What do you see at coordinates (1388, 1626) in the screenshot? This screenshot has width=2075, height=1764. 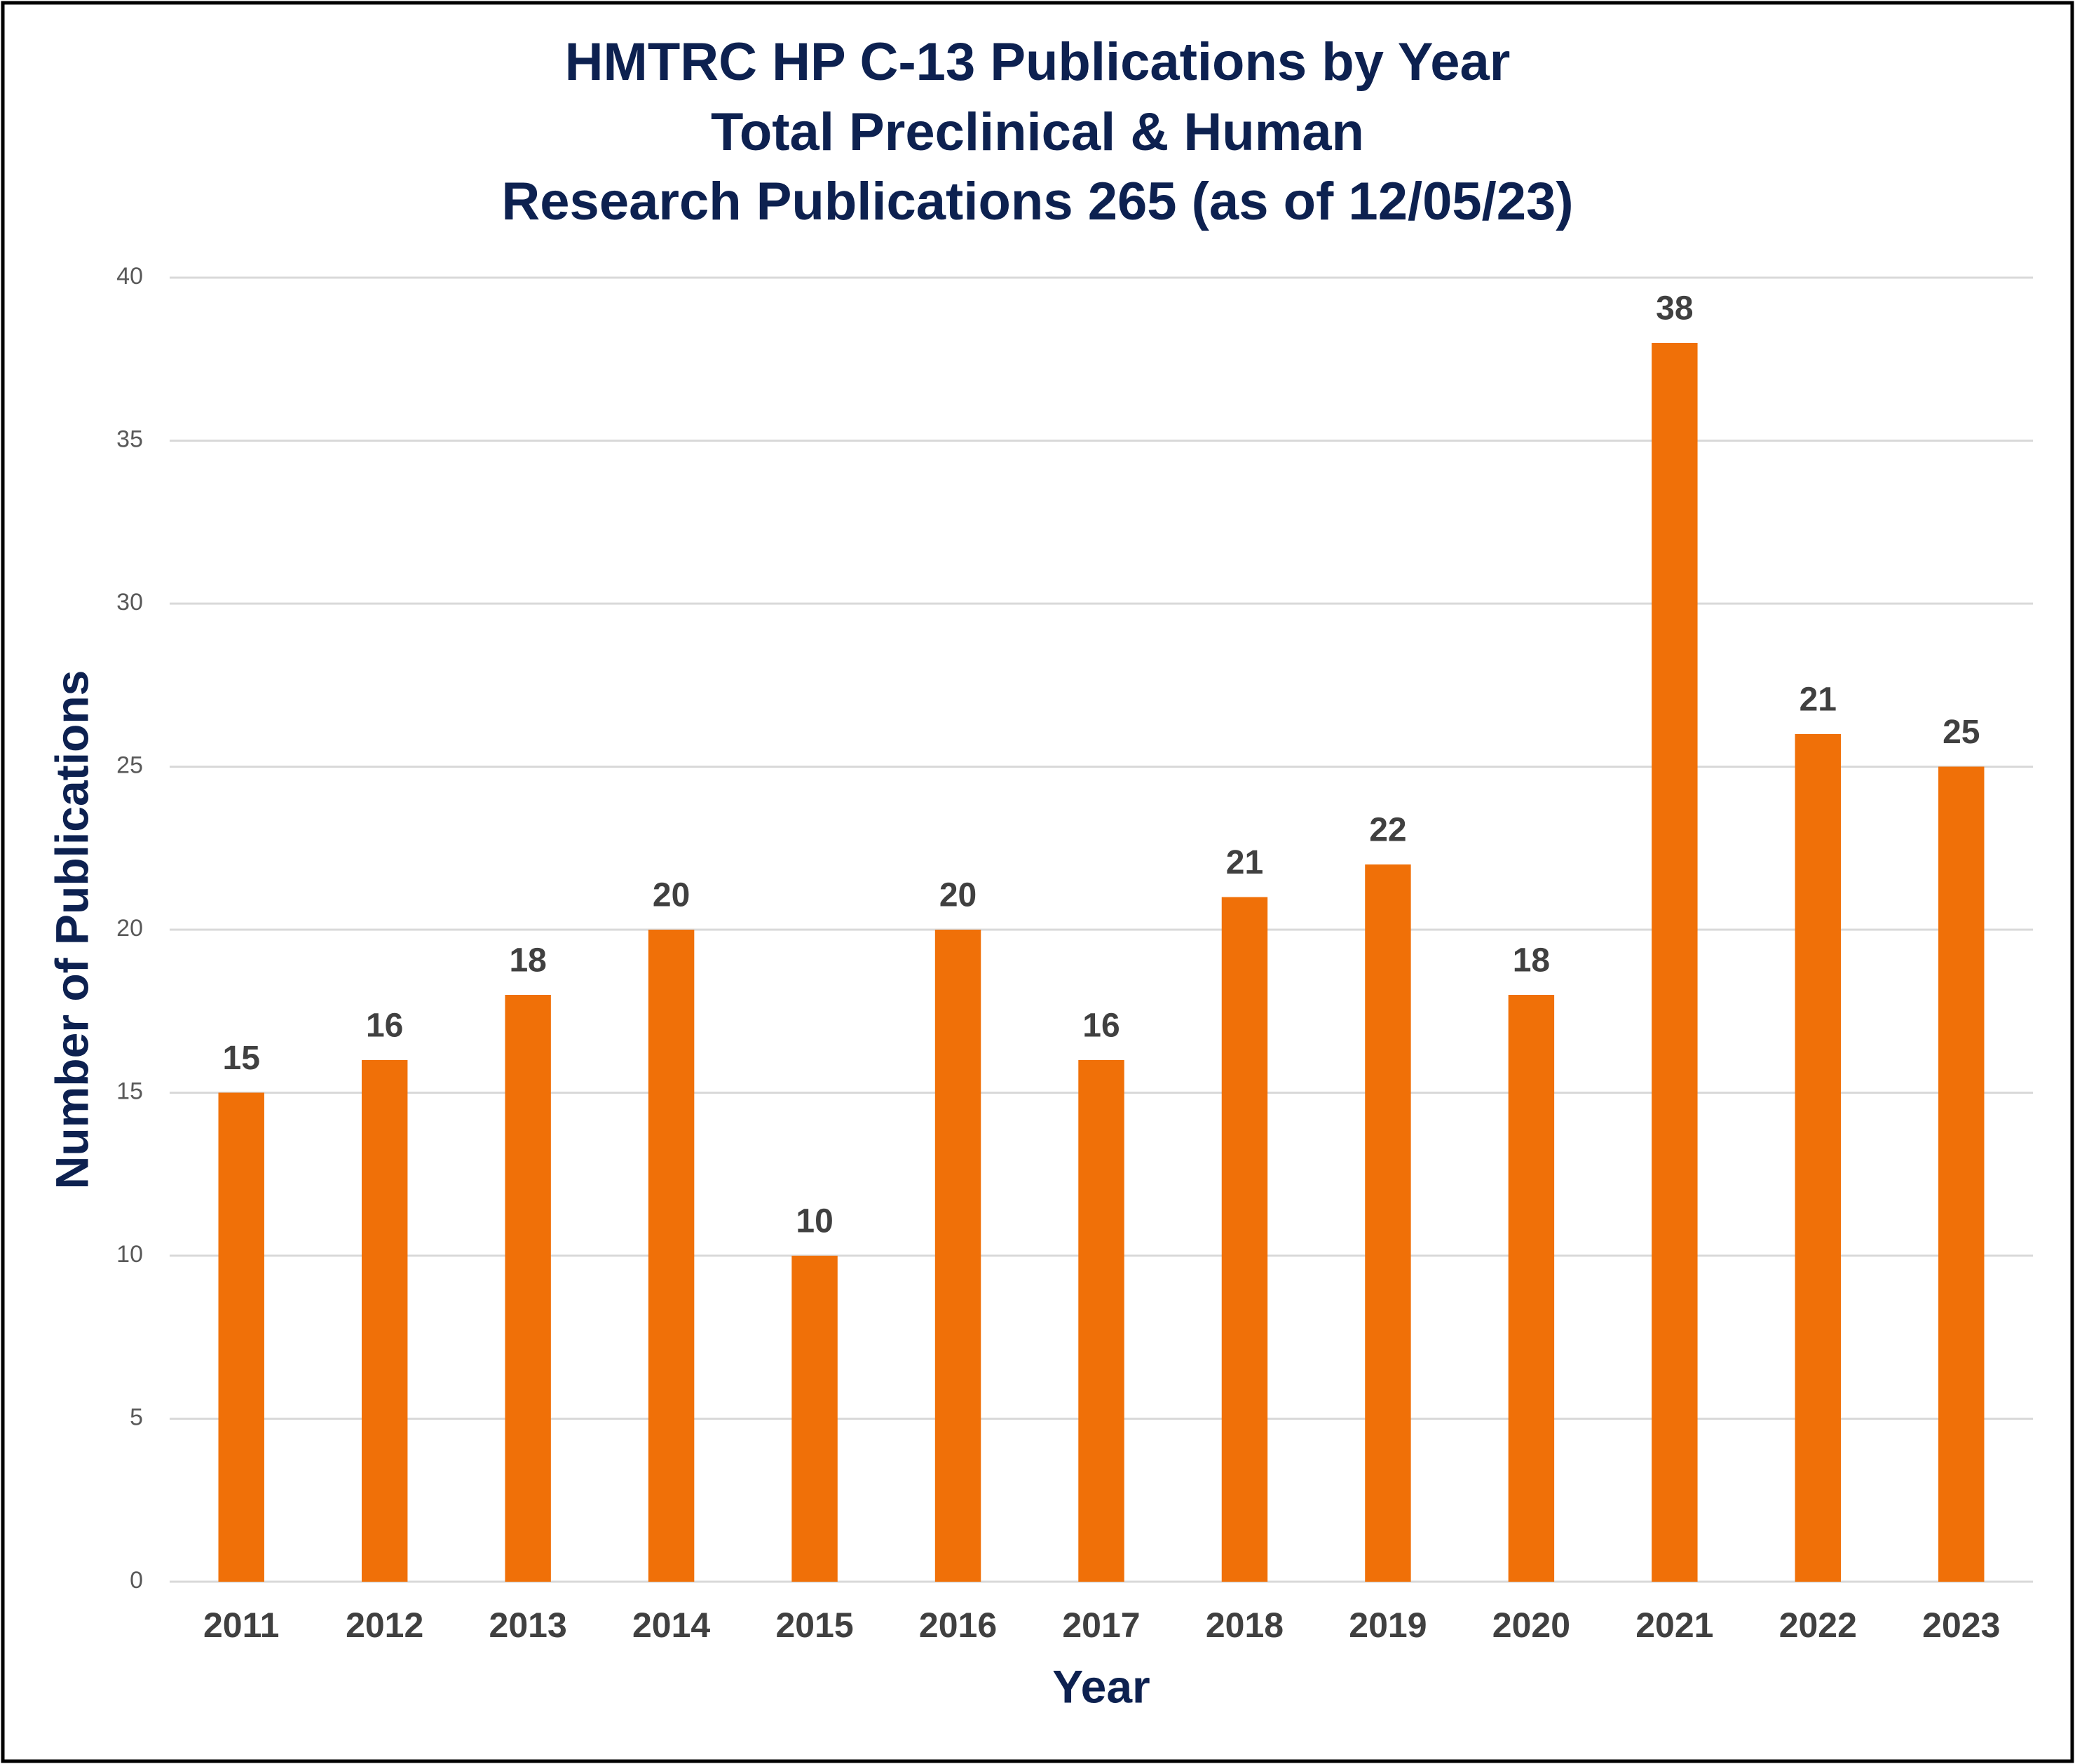 I see `x-tick-label: 2019` at bounding box center [1388, 1626].